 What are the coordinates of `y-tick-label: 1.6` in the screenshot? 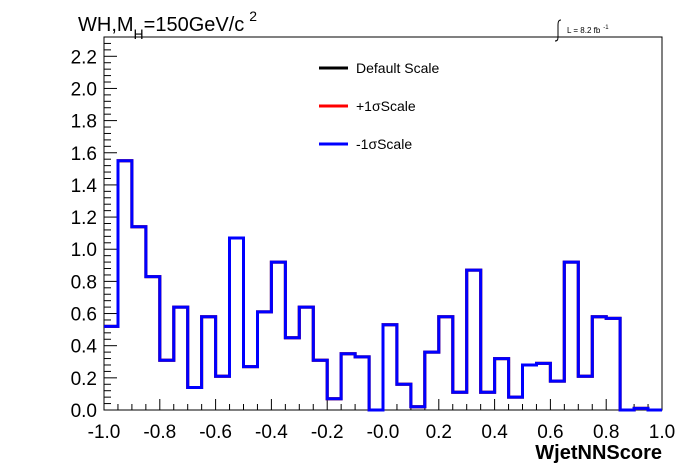 It's located at (84, 154).